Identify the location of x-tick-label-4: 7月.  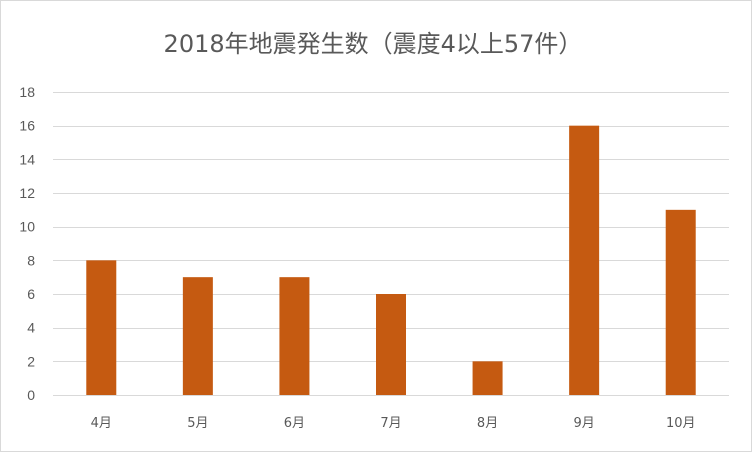
(390, 423).